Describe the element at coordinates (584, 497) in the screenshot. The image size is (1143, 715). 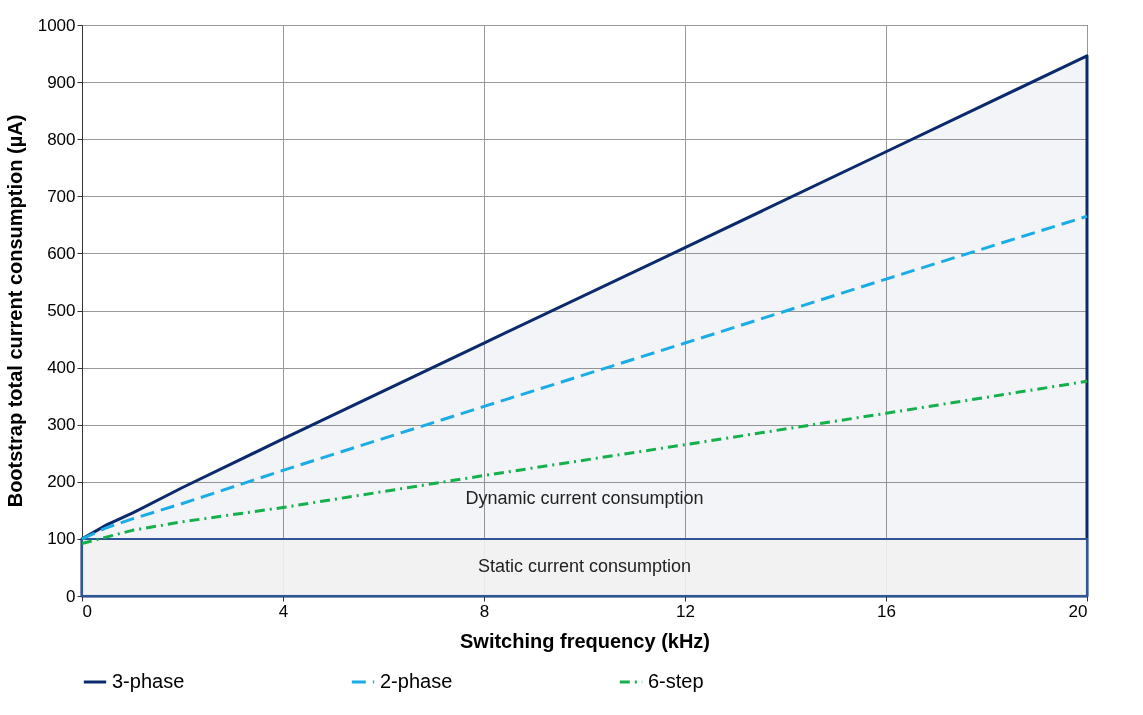
I see `annotation: Dynamic current consumption` at that location.